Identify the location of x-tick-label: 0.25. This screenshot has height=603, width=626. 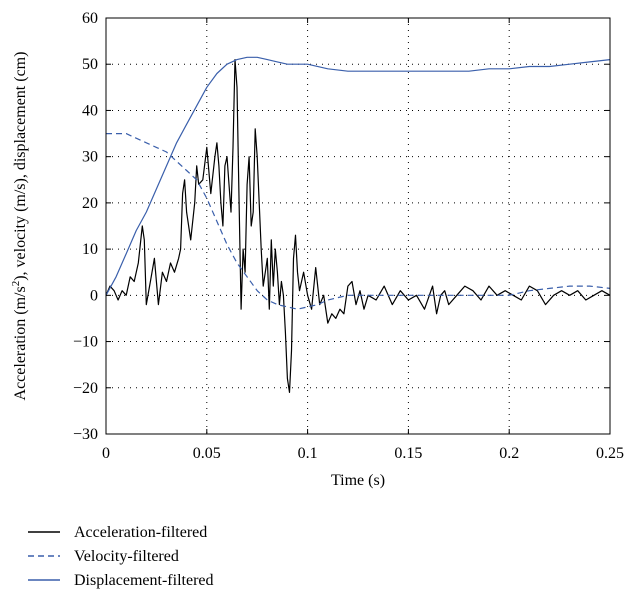
(610, 453).